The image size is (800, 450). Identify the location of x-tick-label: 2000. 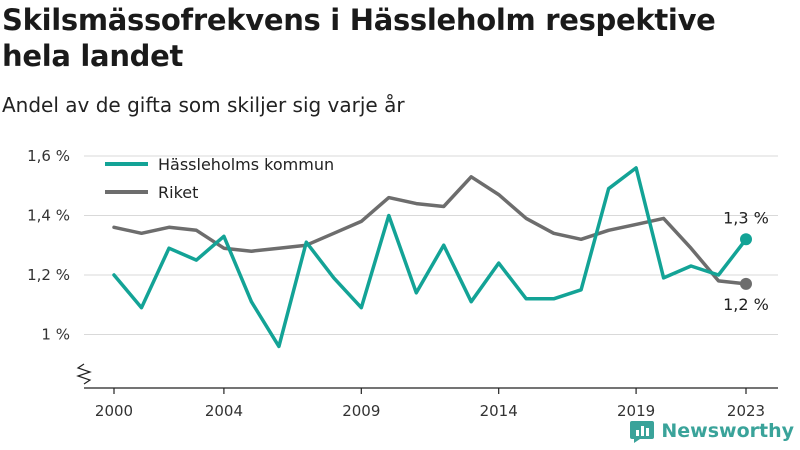
(114, 411).